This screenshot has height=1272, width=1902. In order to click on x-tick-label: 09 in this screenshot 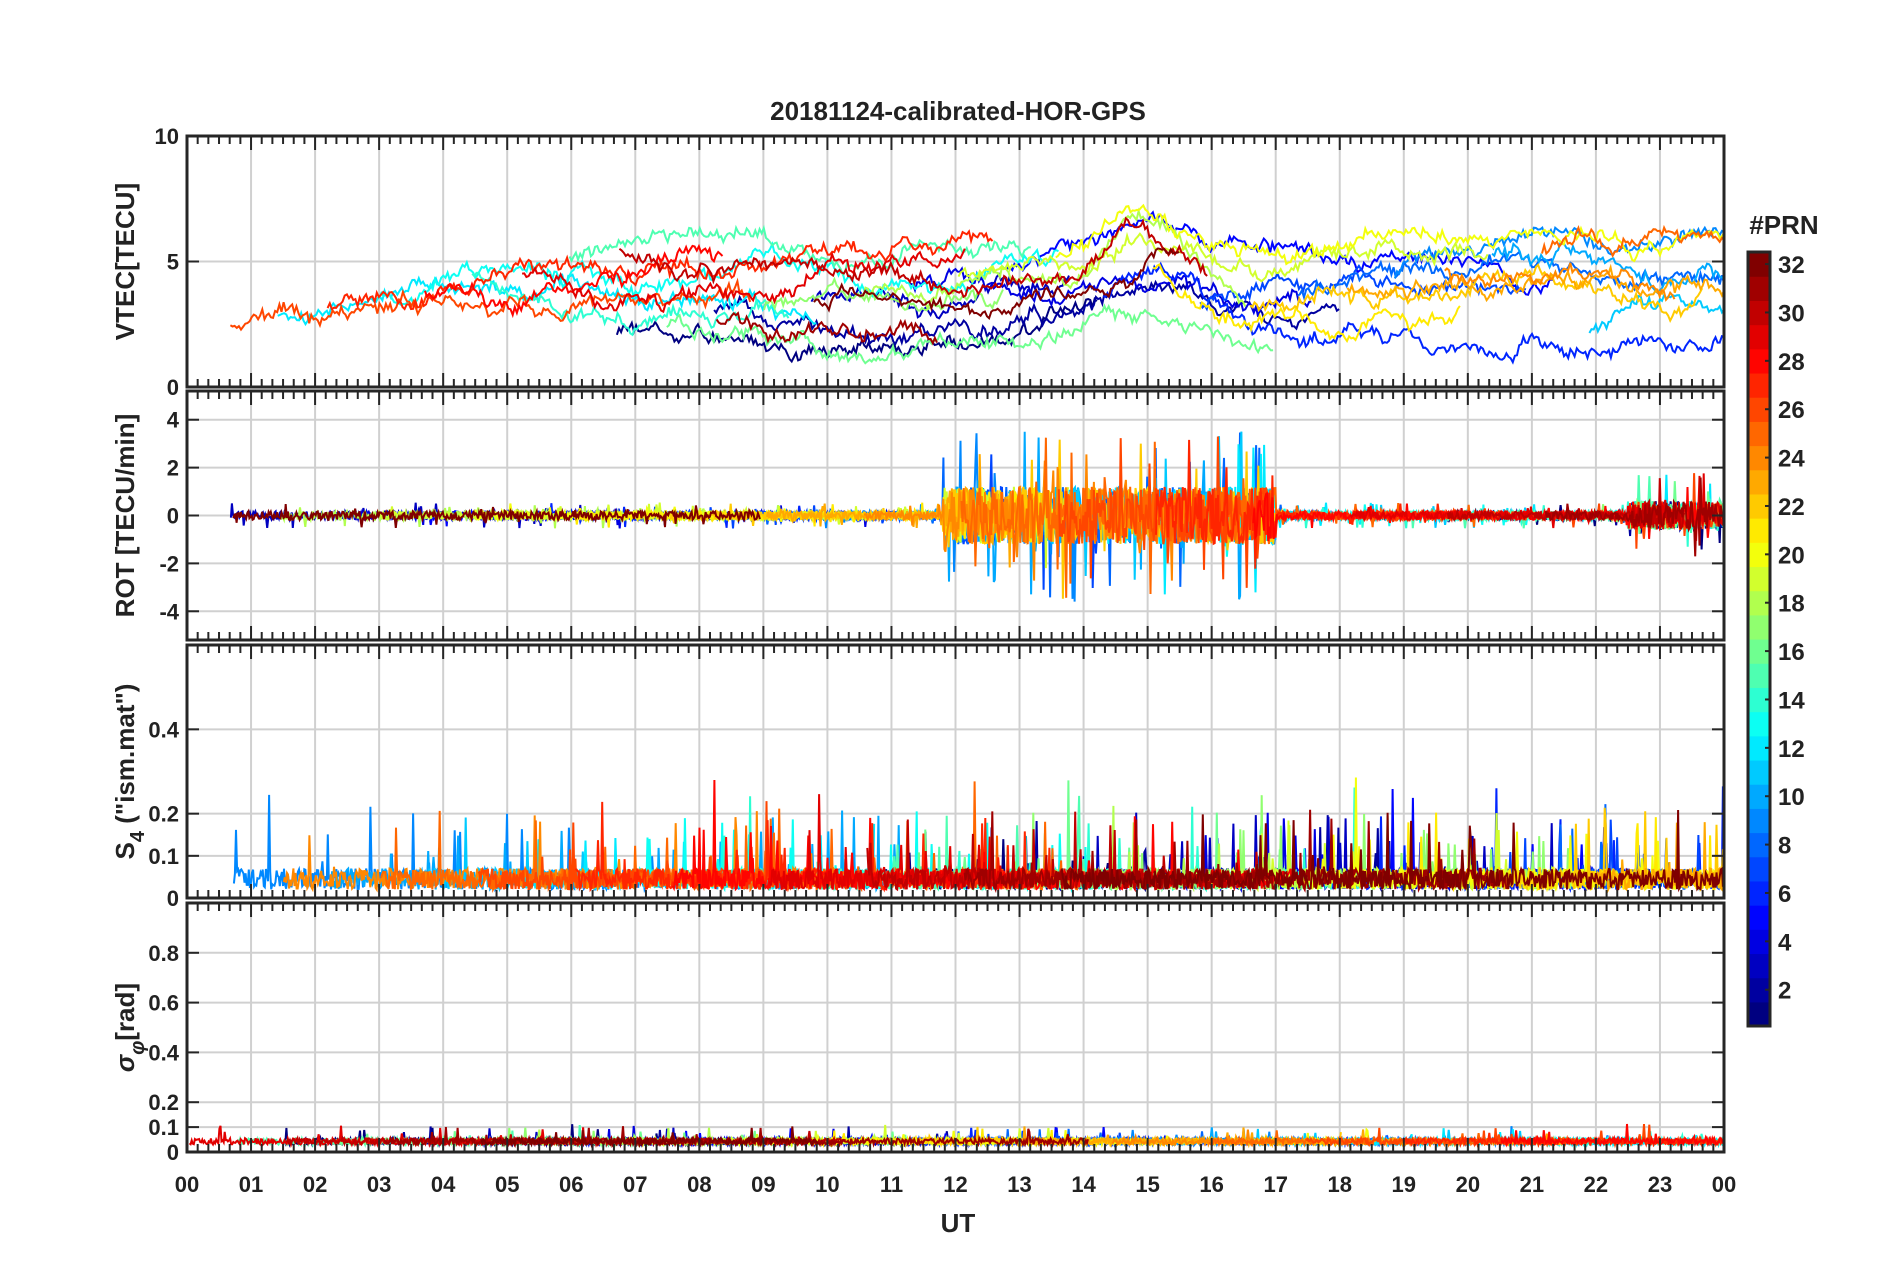, I will do `click(763, 1184)`.